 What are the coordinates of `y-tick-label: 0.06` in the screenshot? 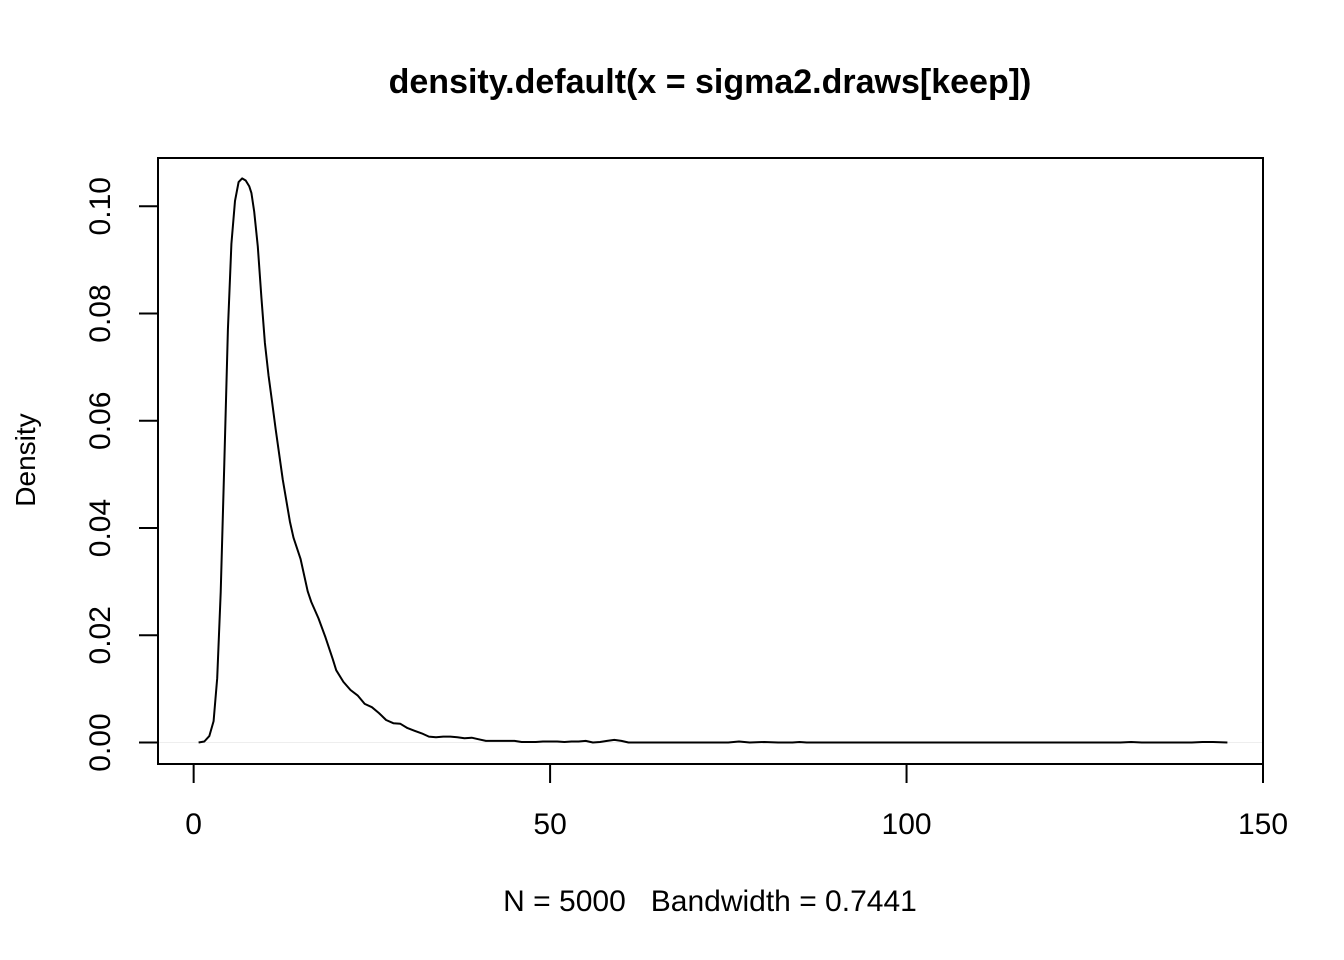 It's located at (100, 421).